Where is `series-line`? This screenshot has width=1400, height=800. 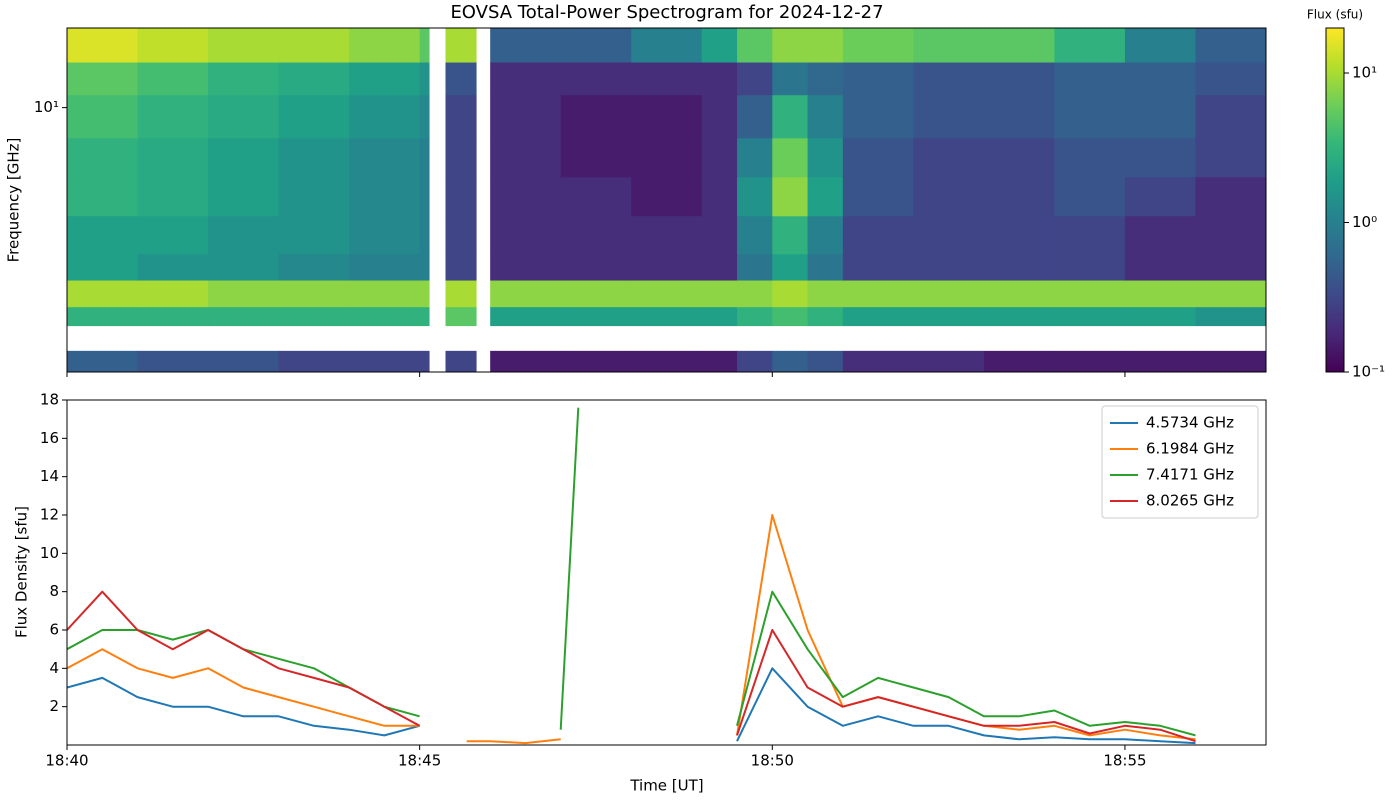 series-line is located at coordinates (631, 706).